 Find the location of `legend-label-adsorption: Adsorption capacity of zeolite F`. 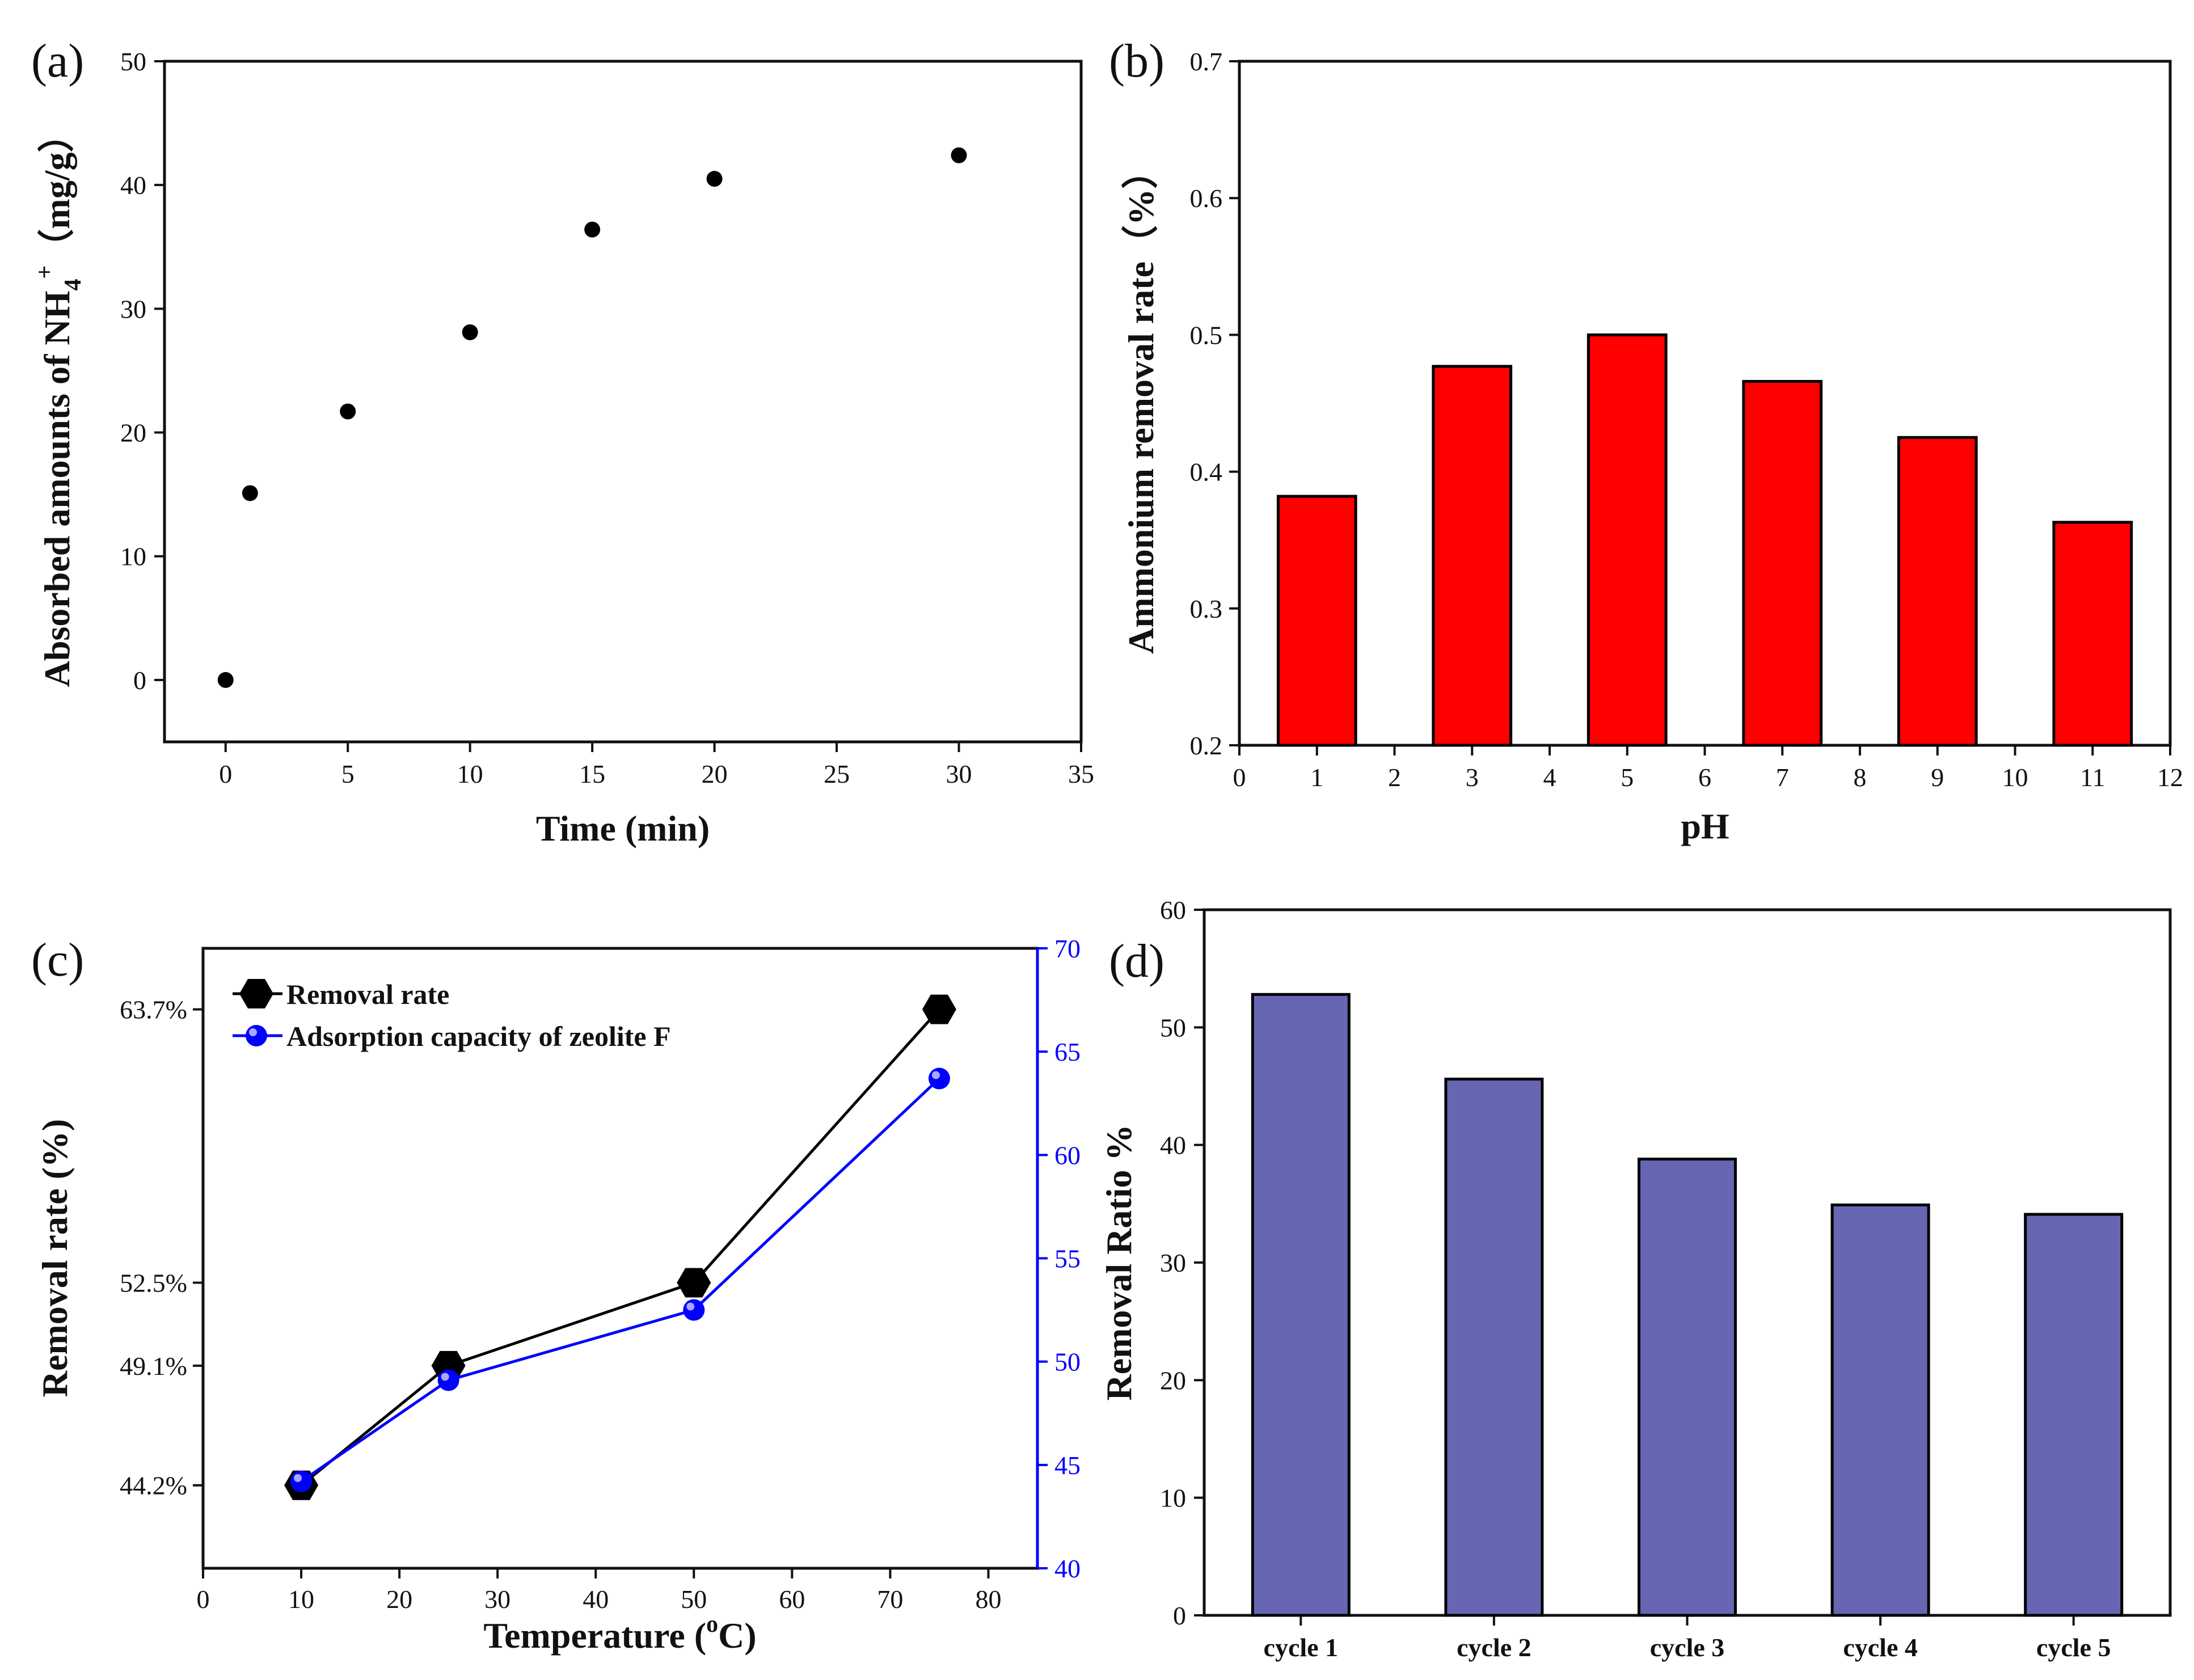

legend-label-adsorption: Adsorption capacity of zeolite F is located at coordinates (478, 1036).